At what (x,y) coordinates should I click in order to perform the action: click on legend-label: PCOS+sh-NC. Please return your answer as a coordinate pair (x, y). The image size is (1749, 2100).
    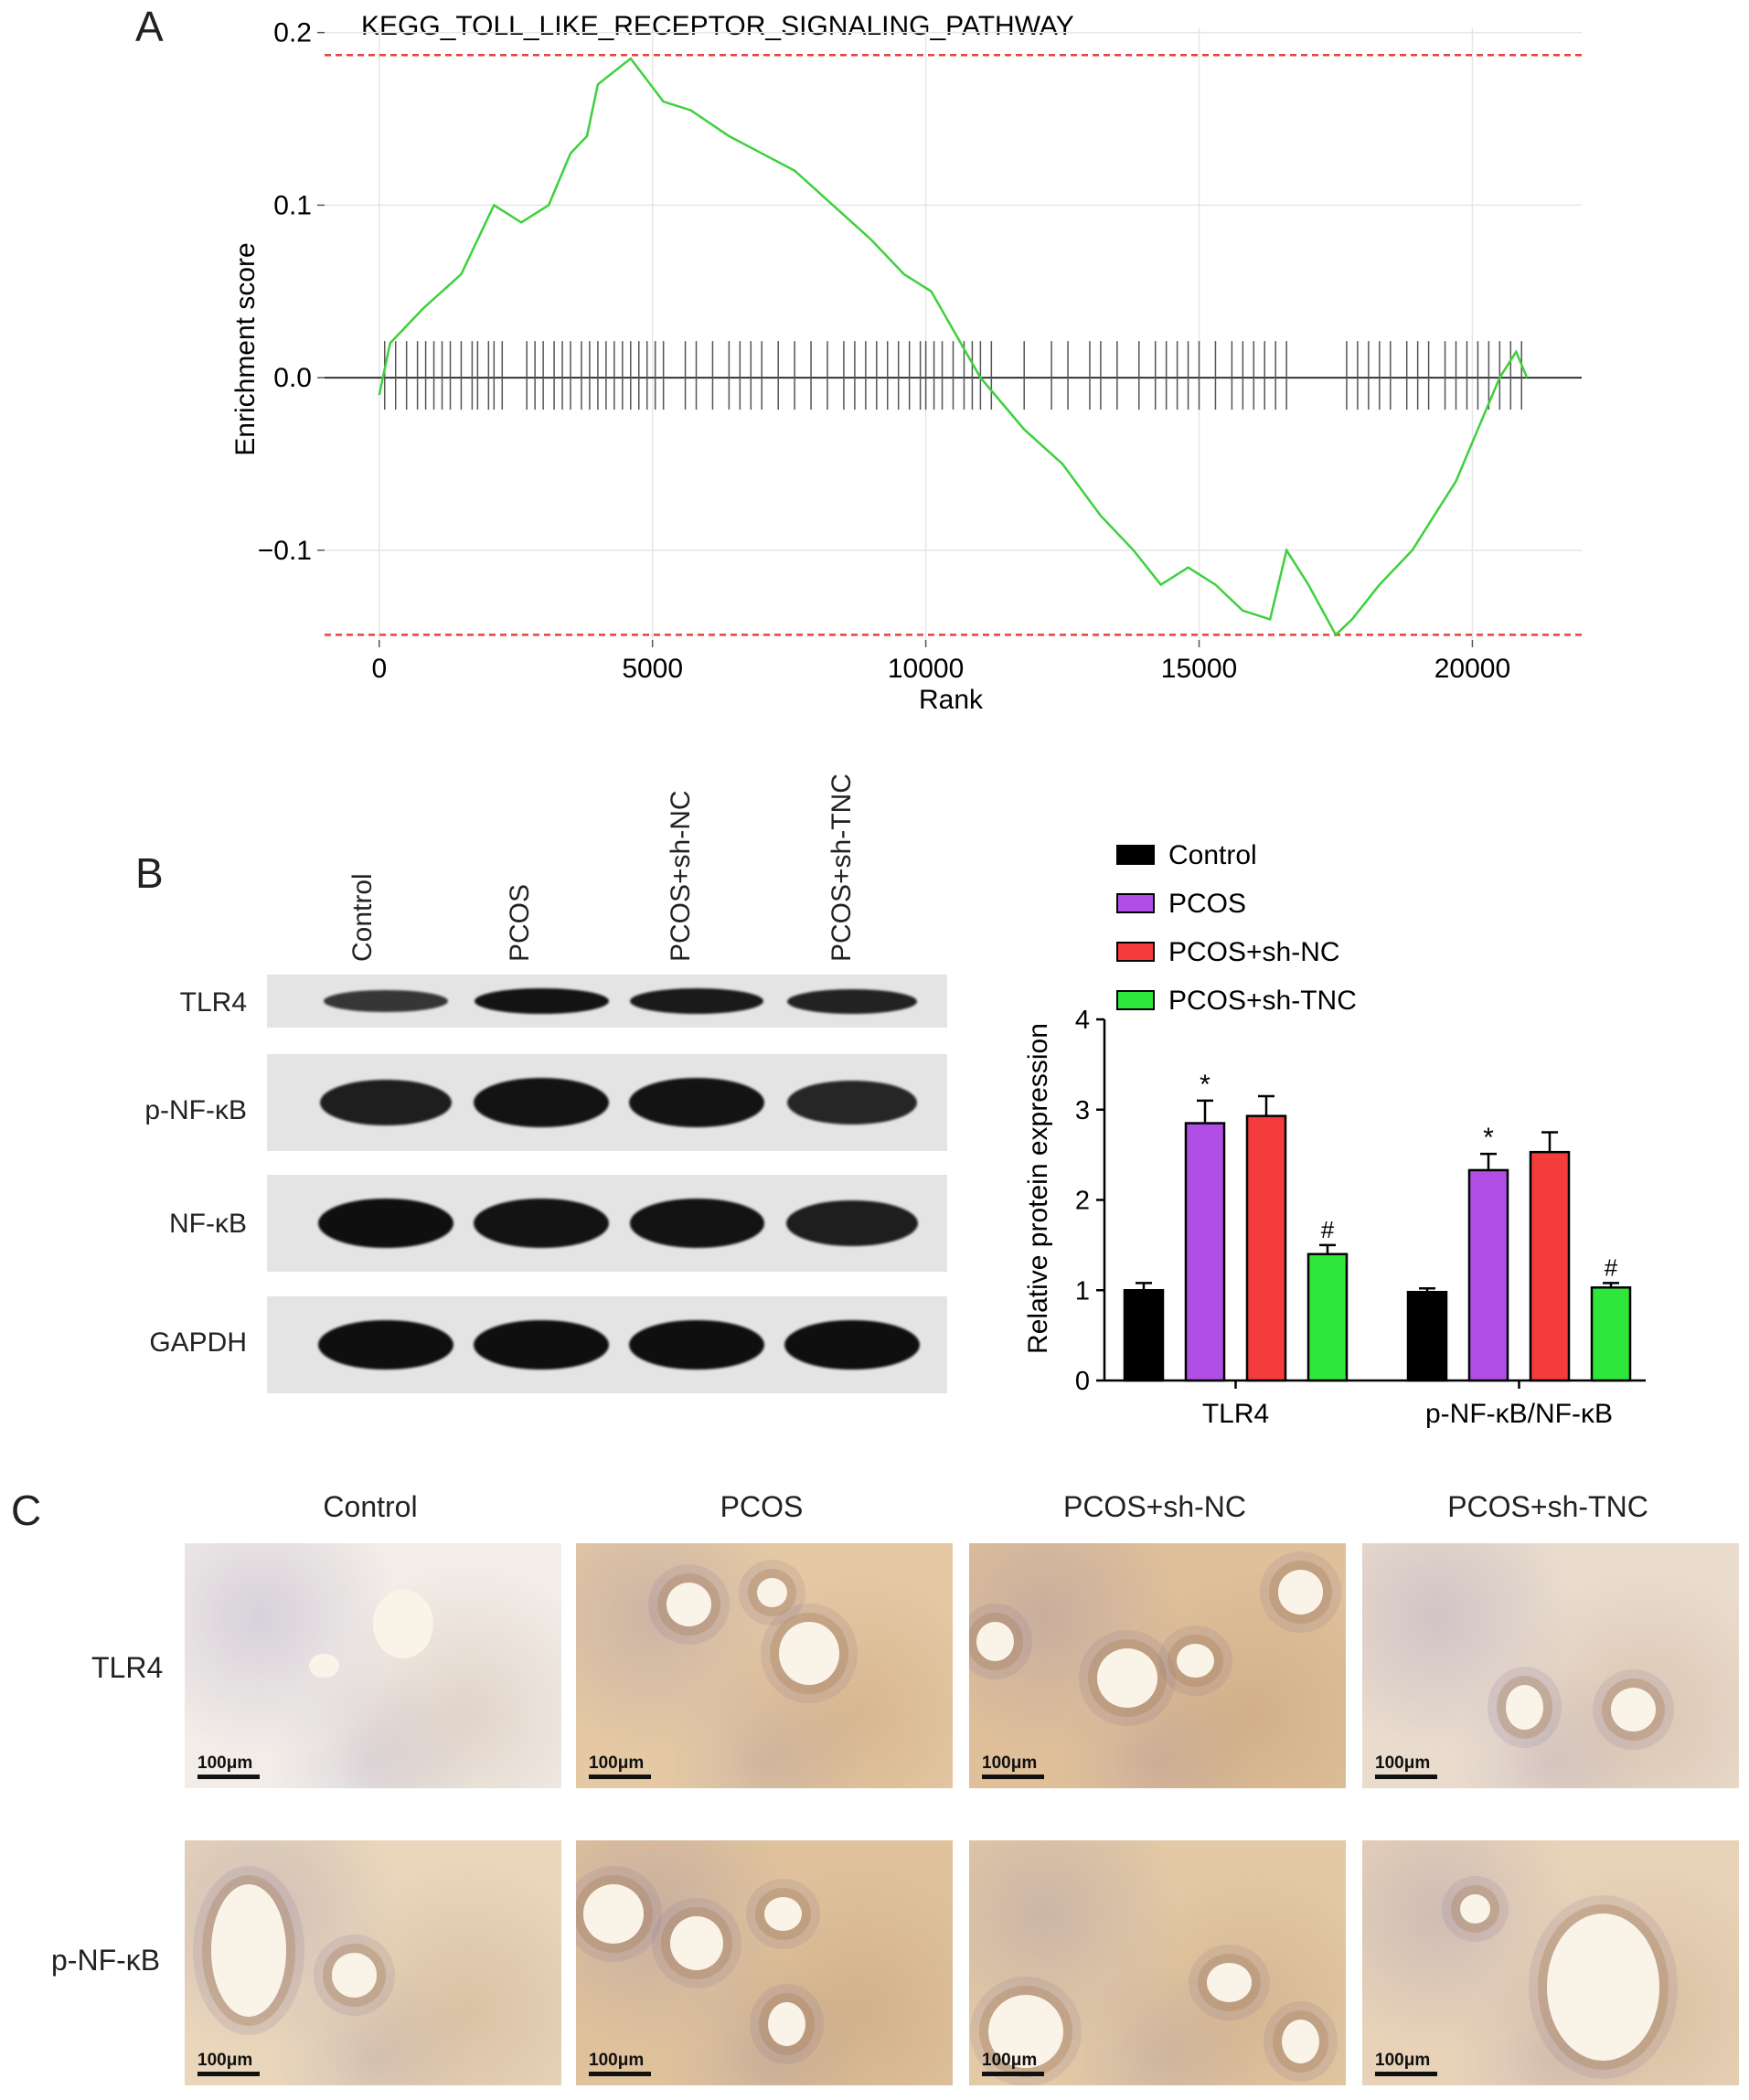
    Looking at the image, I should click on (1254, 952).